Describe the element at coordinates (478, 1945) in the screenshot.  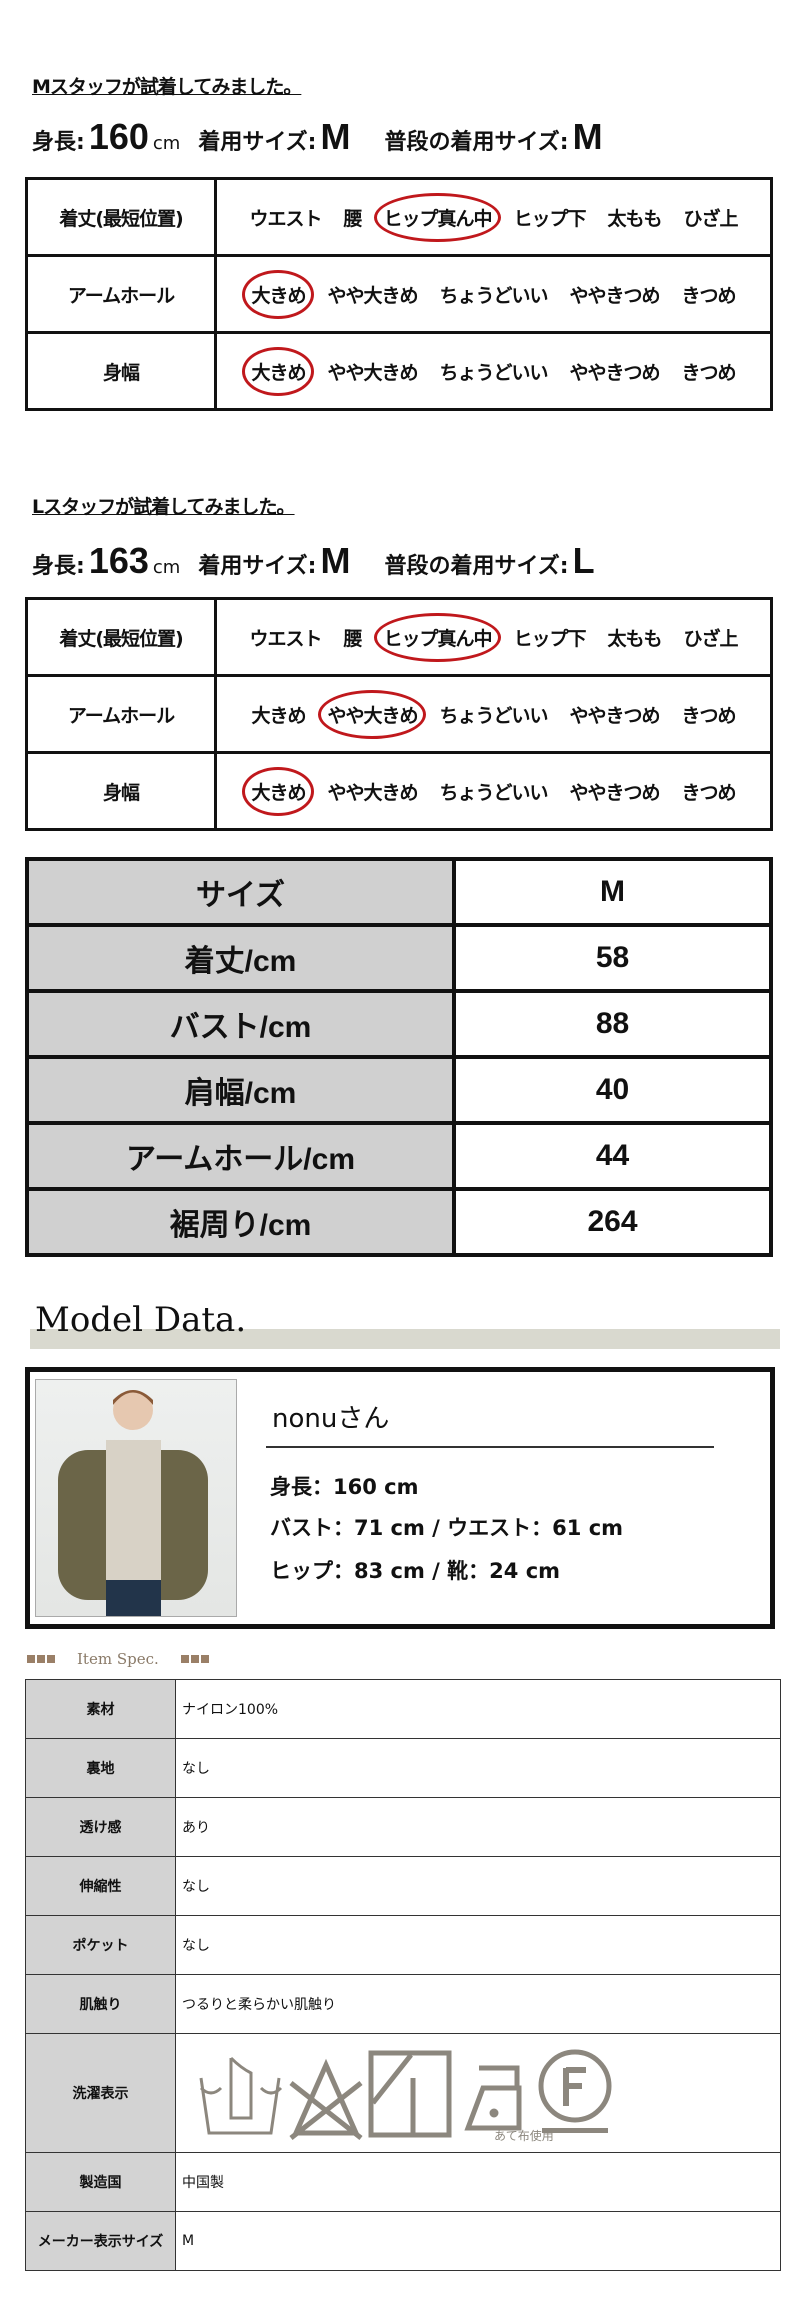
I see `spec-value: なし` at that location.